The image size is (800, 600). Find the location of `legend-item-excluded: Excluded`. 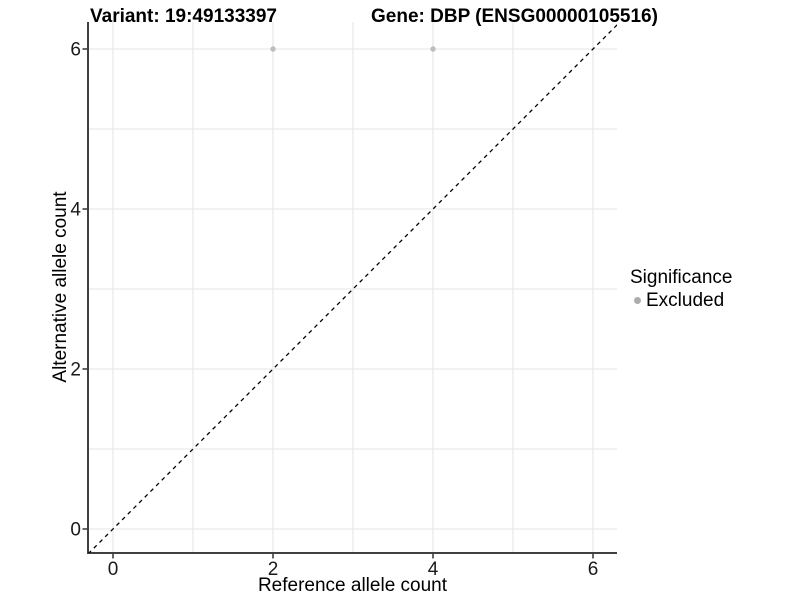

legend-item-excluded: Excluded is located at coordinates (681, 300).